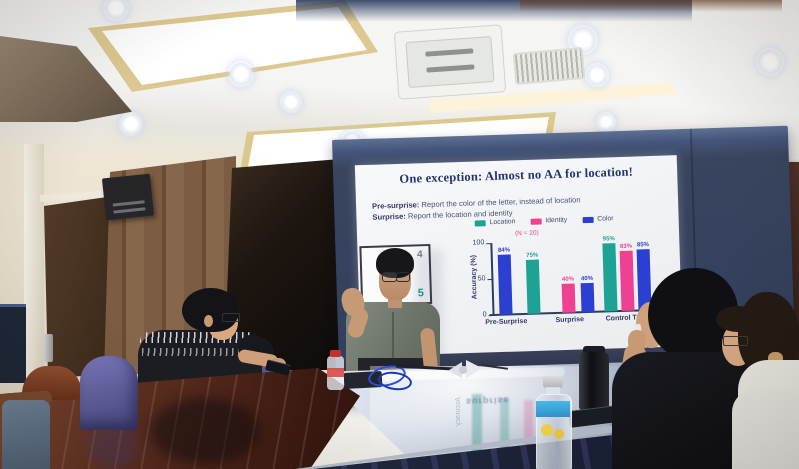 Image resolution: width=799 pixels, height=469 pixels. Describe the element at coordinates (505, 284) in the screenshot. I see `bar-Pre-Surprise-Color` at that location.